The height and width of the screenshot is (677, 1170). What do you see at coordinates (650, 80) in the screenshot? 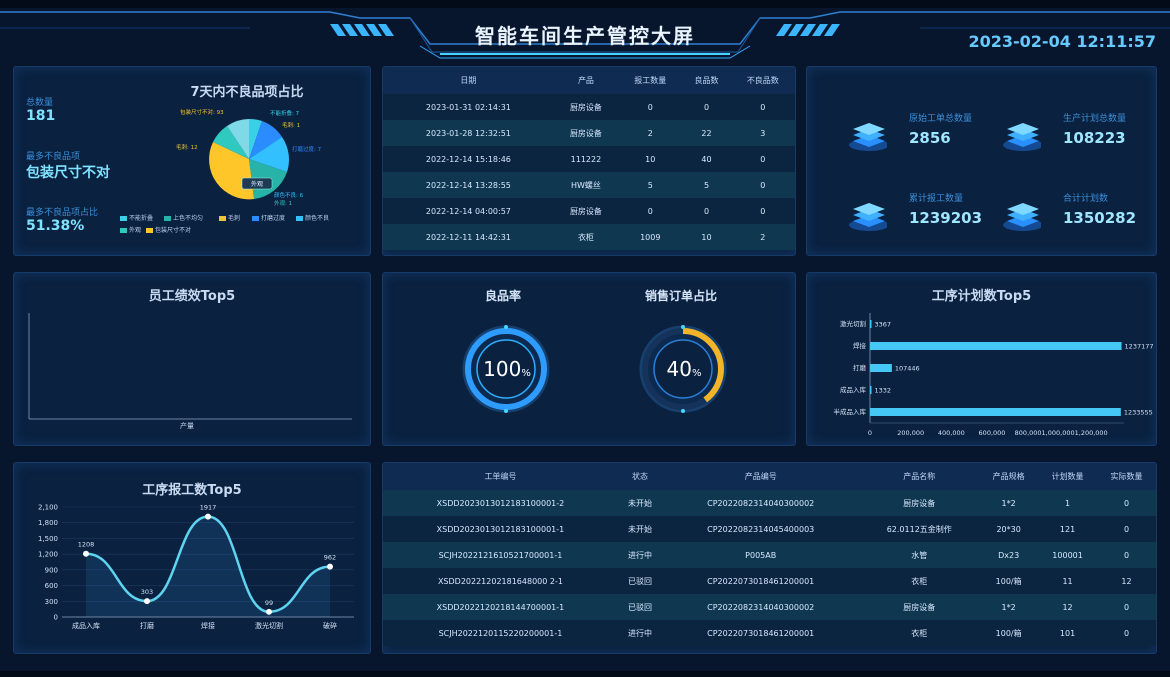
I see `table-header-cell: 报工数量` at bounding box center [650, 80].